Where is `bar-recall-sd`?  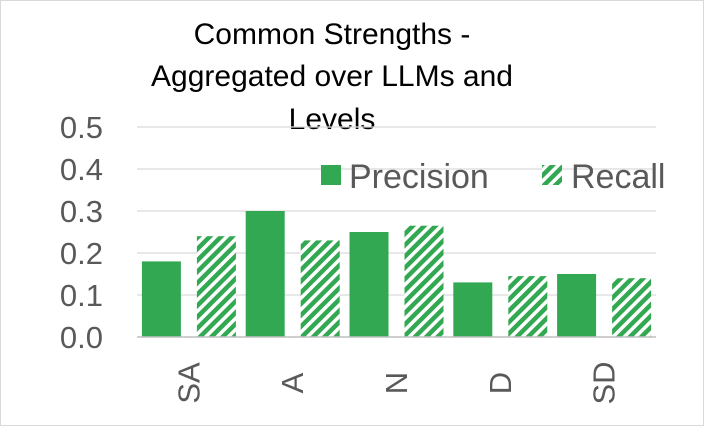 bar-recall-sd is located at coordinates (632, 307).